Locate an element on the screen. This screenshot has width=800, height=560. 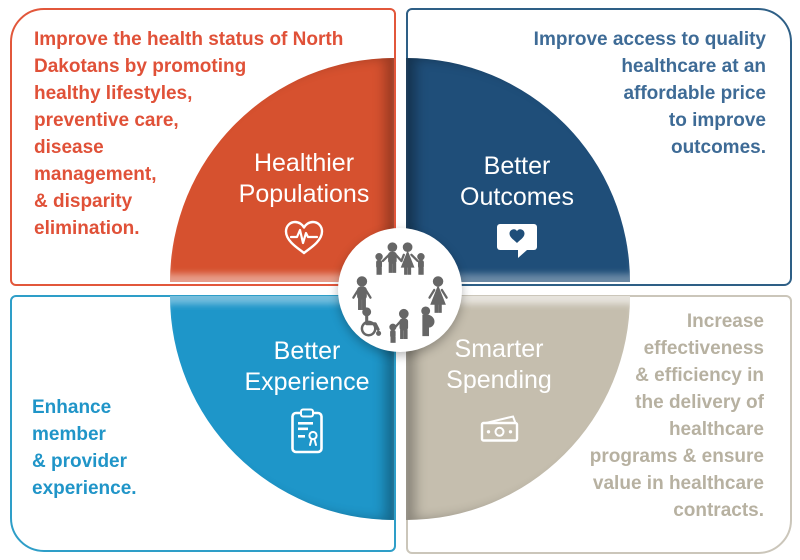
healthier-populations-label: Healthier Populations is located at coordinates (304, 179).